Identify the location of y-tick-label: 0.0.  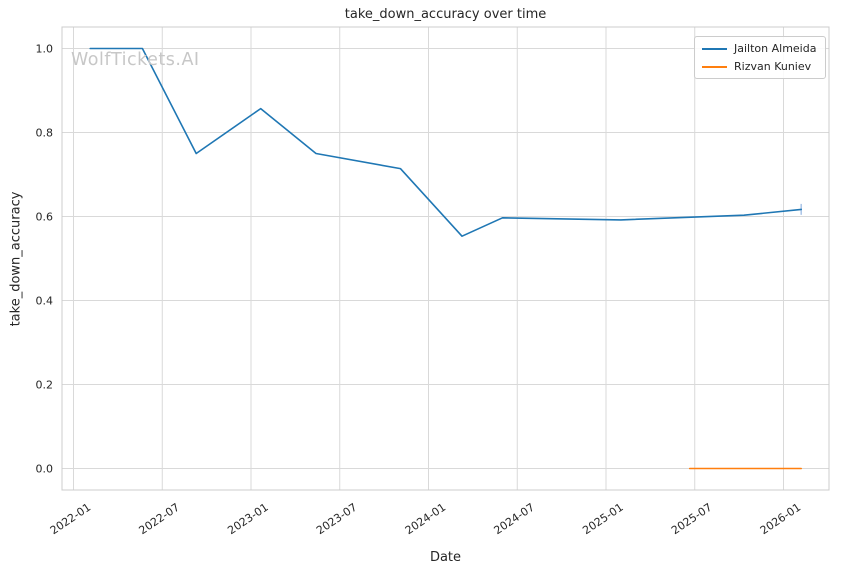
(45, 469).